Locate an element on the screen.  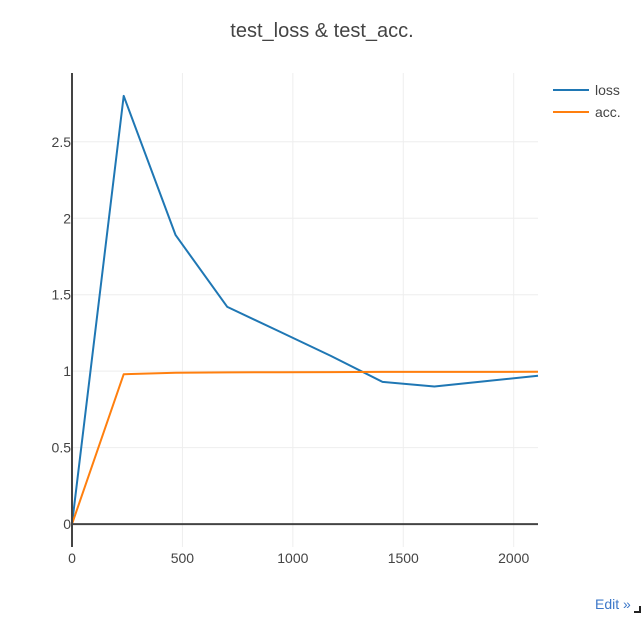
y-tick-label: 0.5 is located at coordinates (62, 448).